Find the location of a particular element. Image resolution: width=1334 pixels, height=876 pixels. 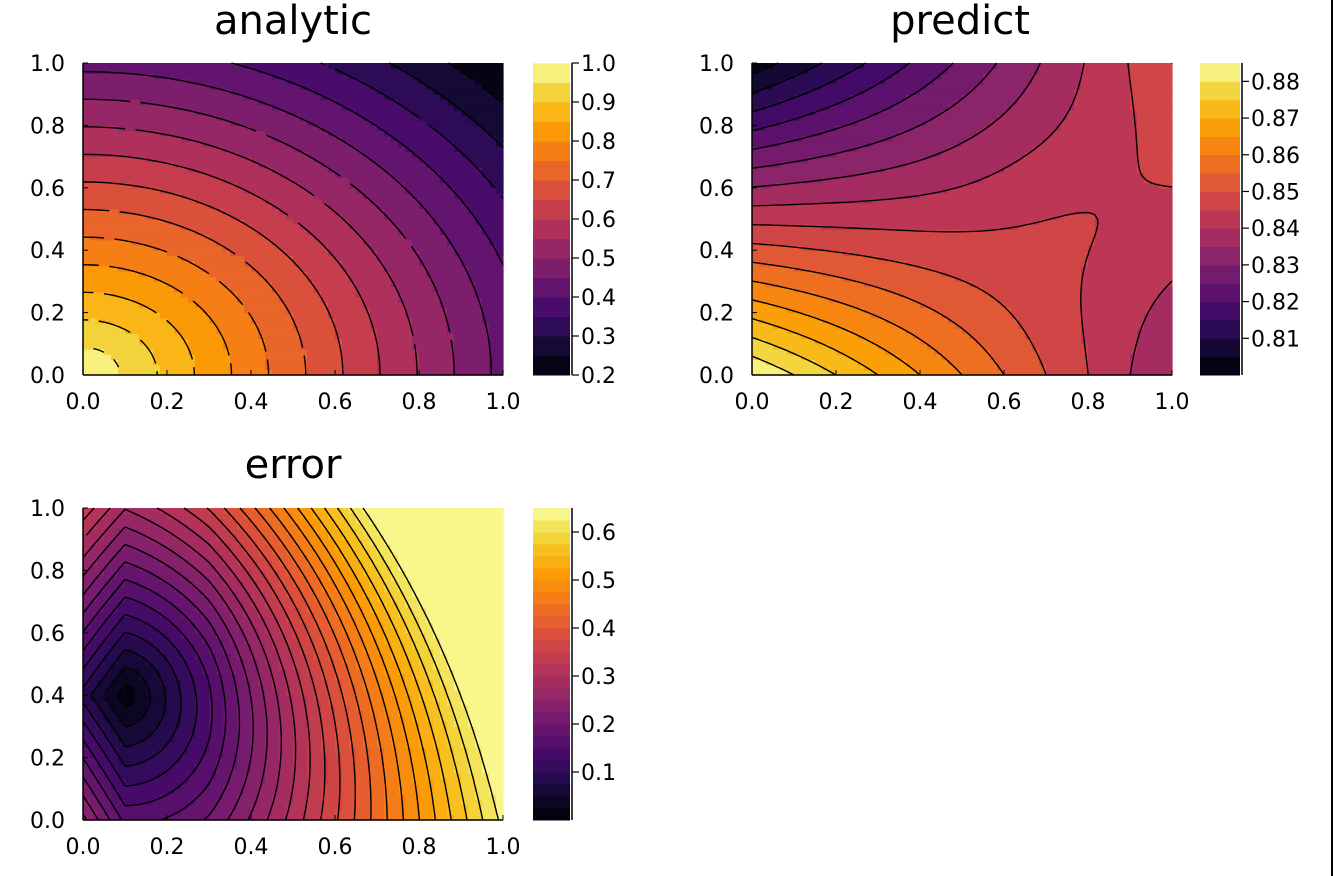

colorbar-tick-label: 0.2 is located at coordinates (598, 376).